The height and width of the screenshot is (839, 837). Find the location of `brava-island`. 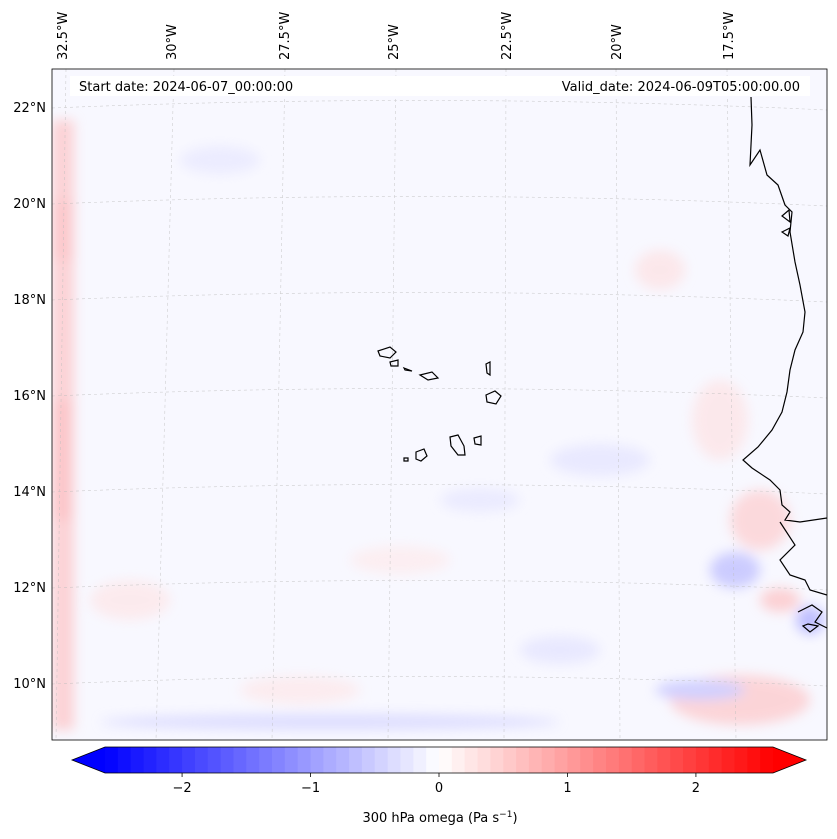

brava-island is located at coordinates (406, 459).